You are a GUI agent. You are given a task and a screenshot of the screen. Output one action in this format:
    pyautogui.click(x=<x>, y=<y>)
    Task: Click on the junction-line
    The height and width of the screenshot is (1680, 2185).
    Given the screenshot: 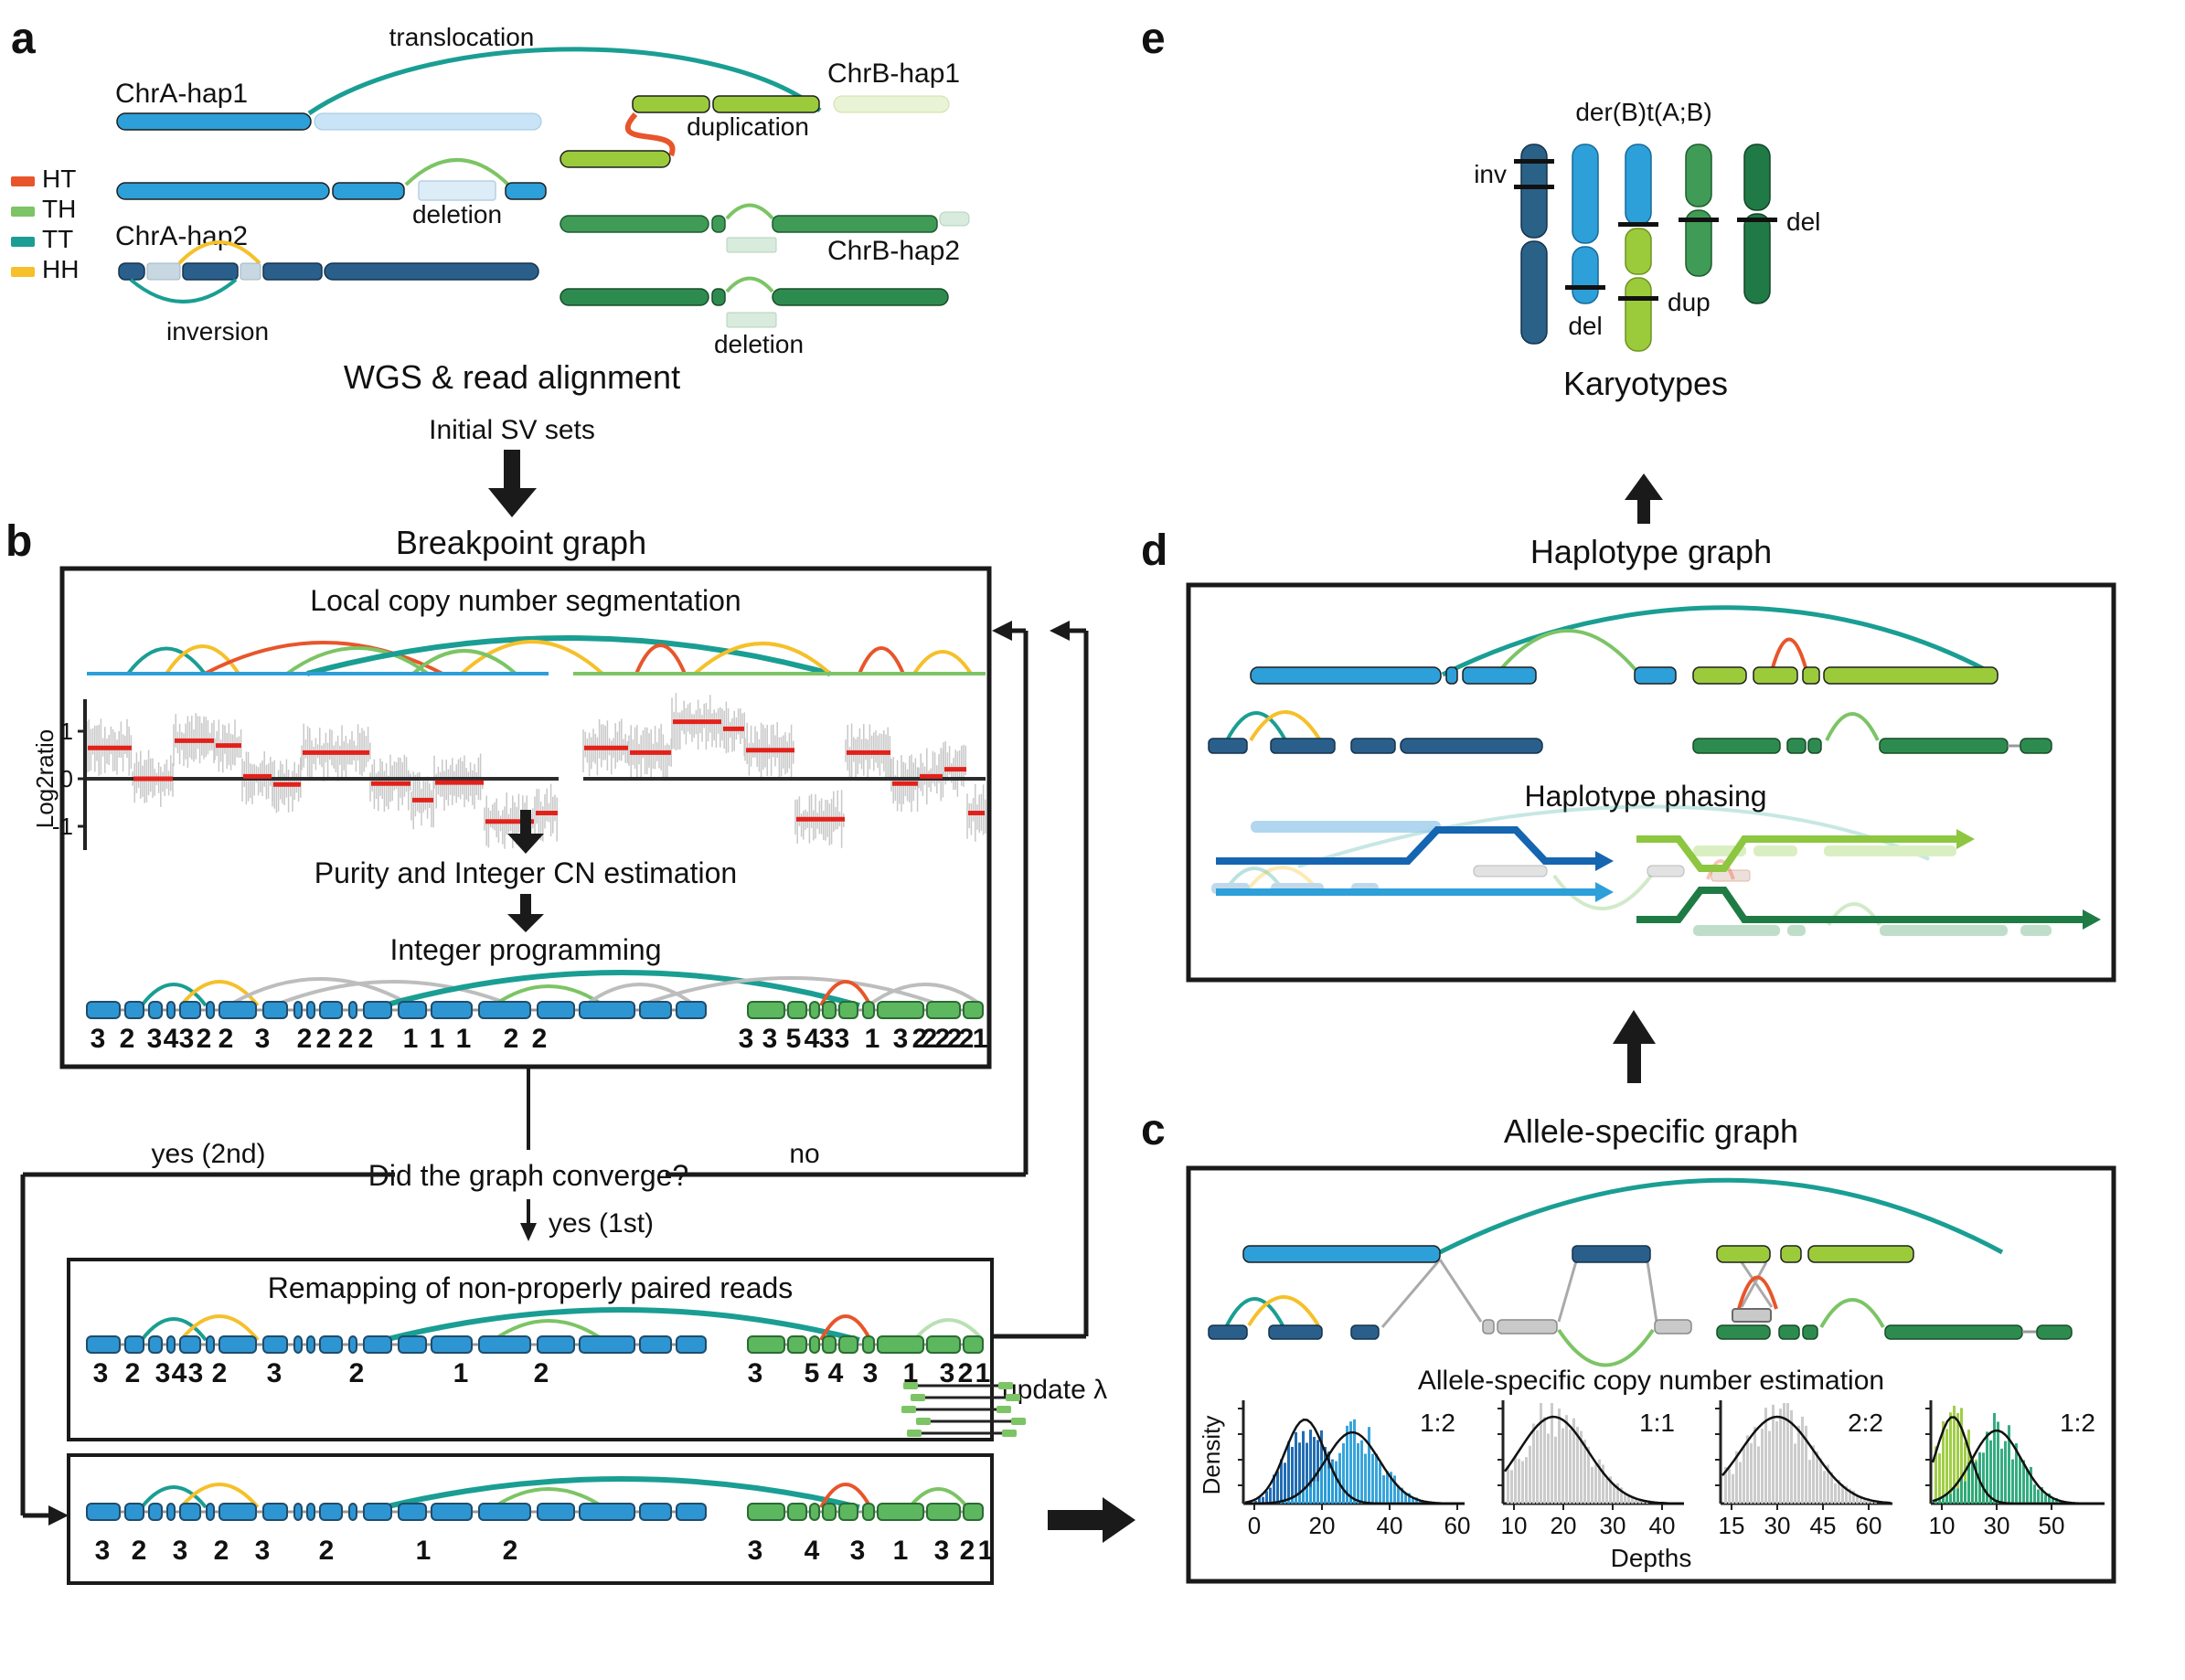 What is the action you would take?
    pyautogui.click(x=1411, y=1293)
    